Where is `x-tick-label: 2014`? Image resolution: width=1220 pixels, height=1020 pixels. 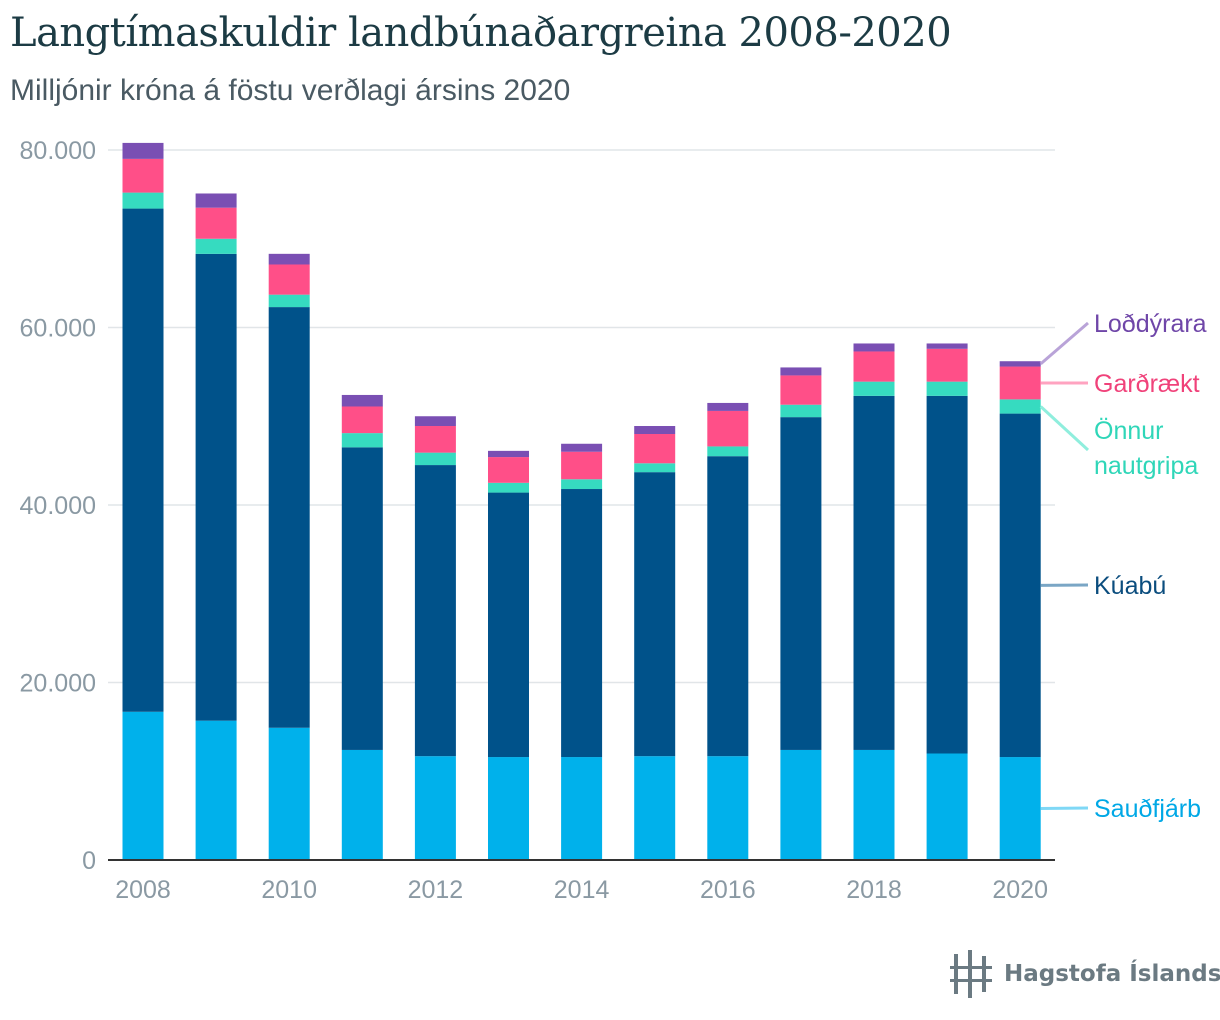
x-tick-label: 2014 is located at coordinates (582, 890).